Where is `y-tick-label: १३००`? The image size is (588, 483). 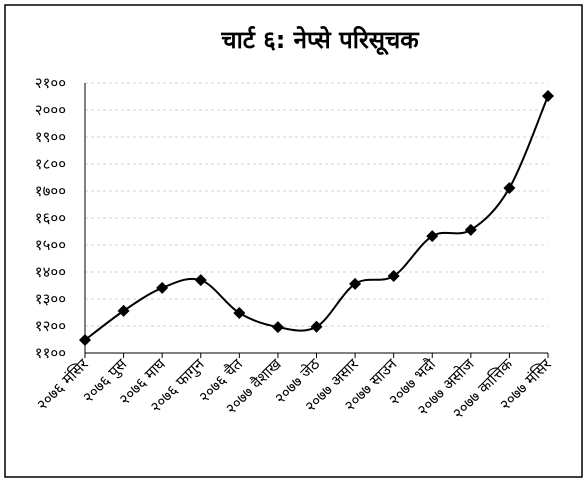
y-tick-label: १३०० is located at coordinates (50, 299).